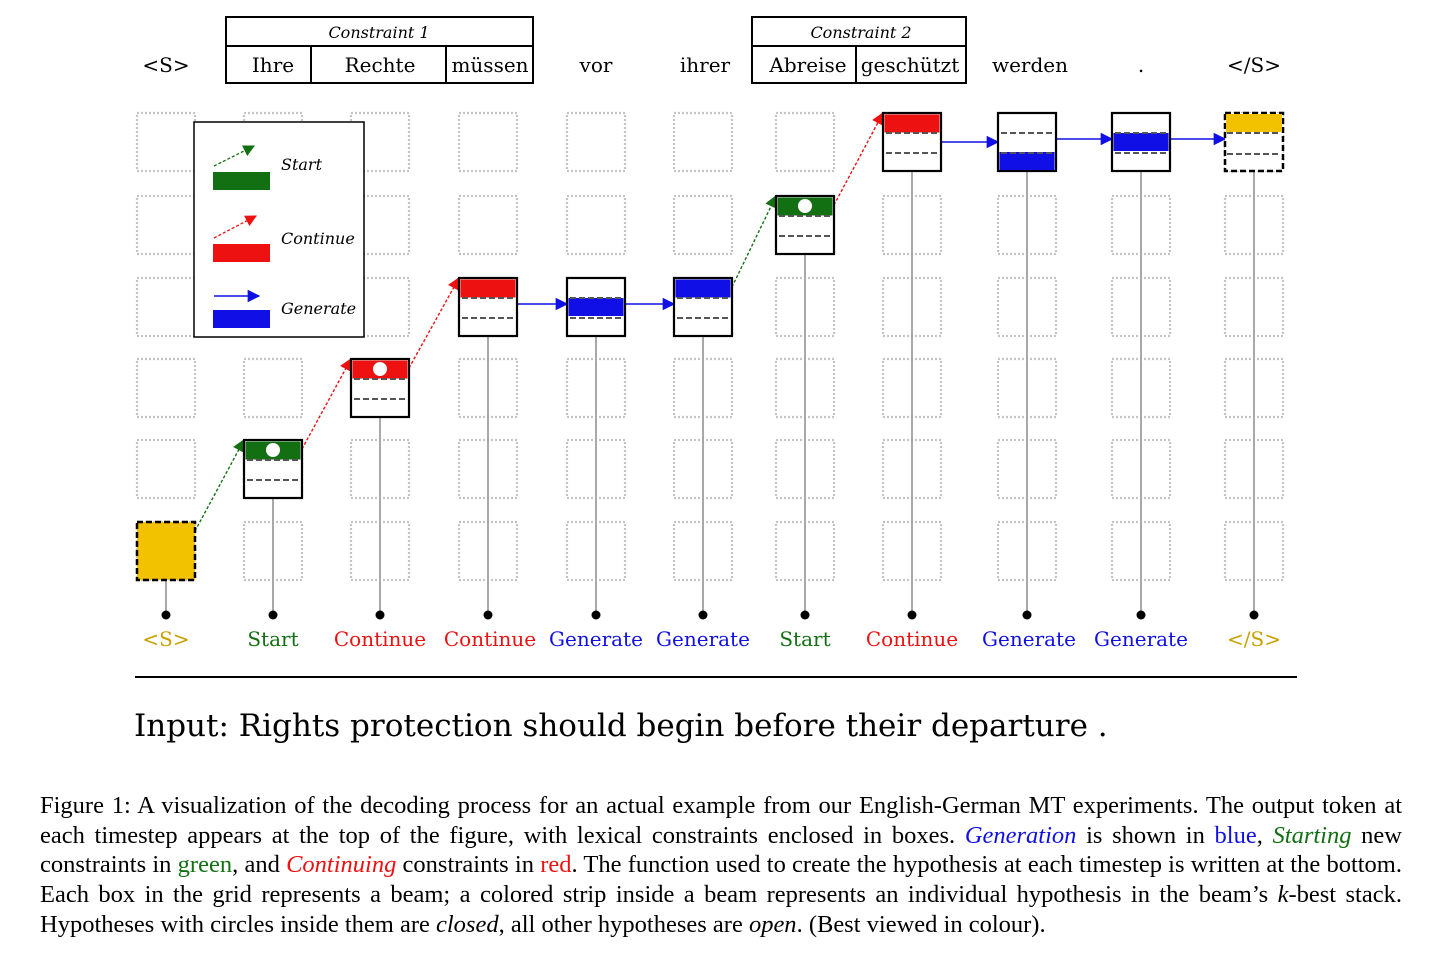 Image resolution: width=1430 pixels, height=978 pixels. Describe the element at coordinates (623, 924) in the screenshot. I see `caption-text: , all other hypotheses are` at that location.